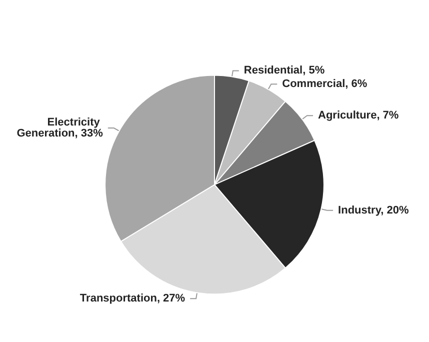 The height and width of the screenshot is (342, 429). What do you see at coordinates (133, 298) in the screenshot?
I see `slice-label: Transportation, 27%` at bounding box center [133, 298].